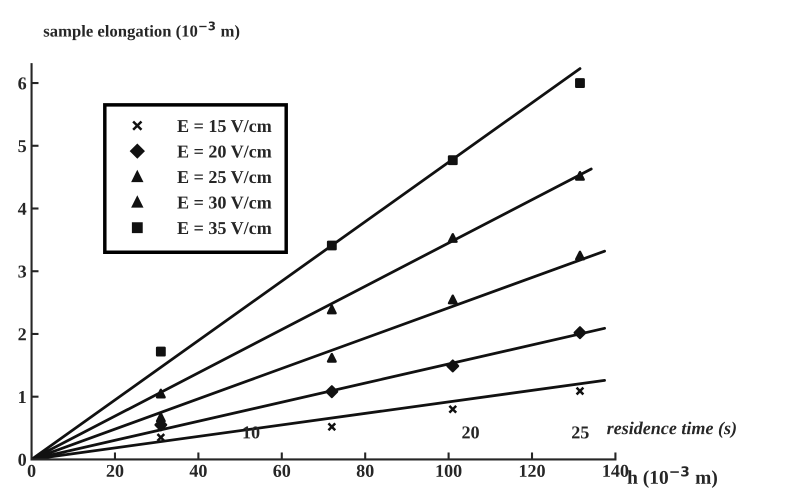 The height and width of the screenshot is (494, 789). Describe the element at coordinates (22, 460) in the screenshot. I see `y-tick-label: 0` at that location.